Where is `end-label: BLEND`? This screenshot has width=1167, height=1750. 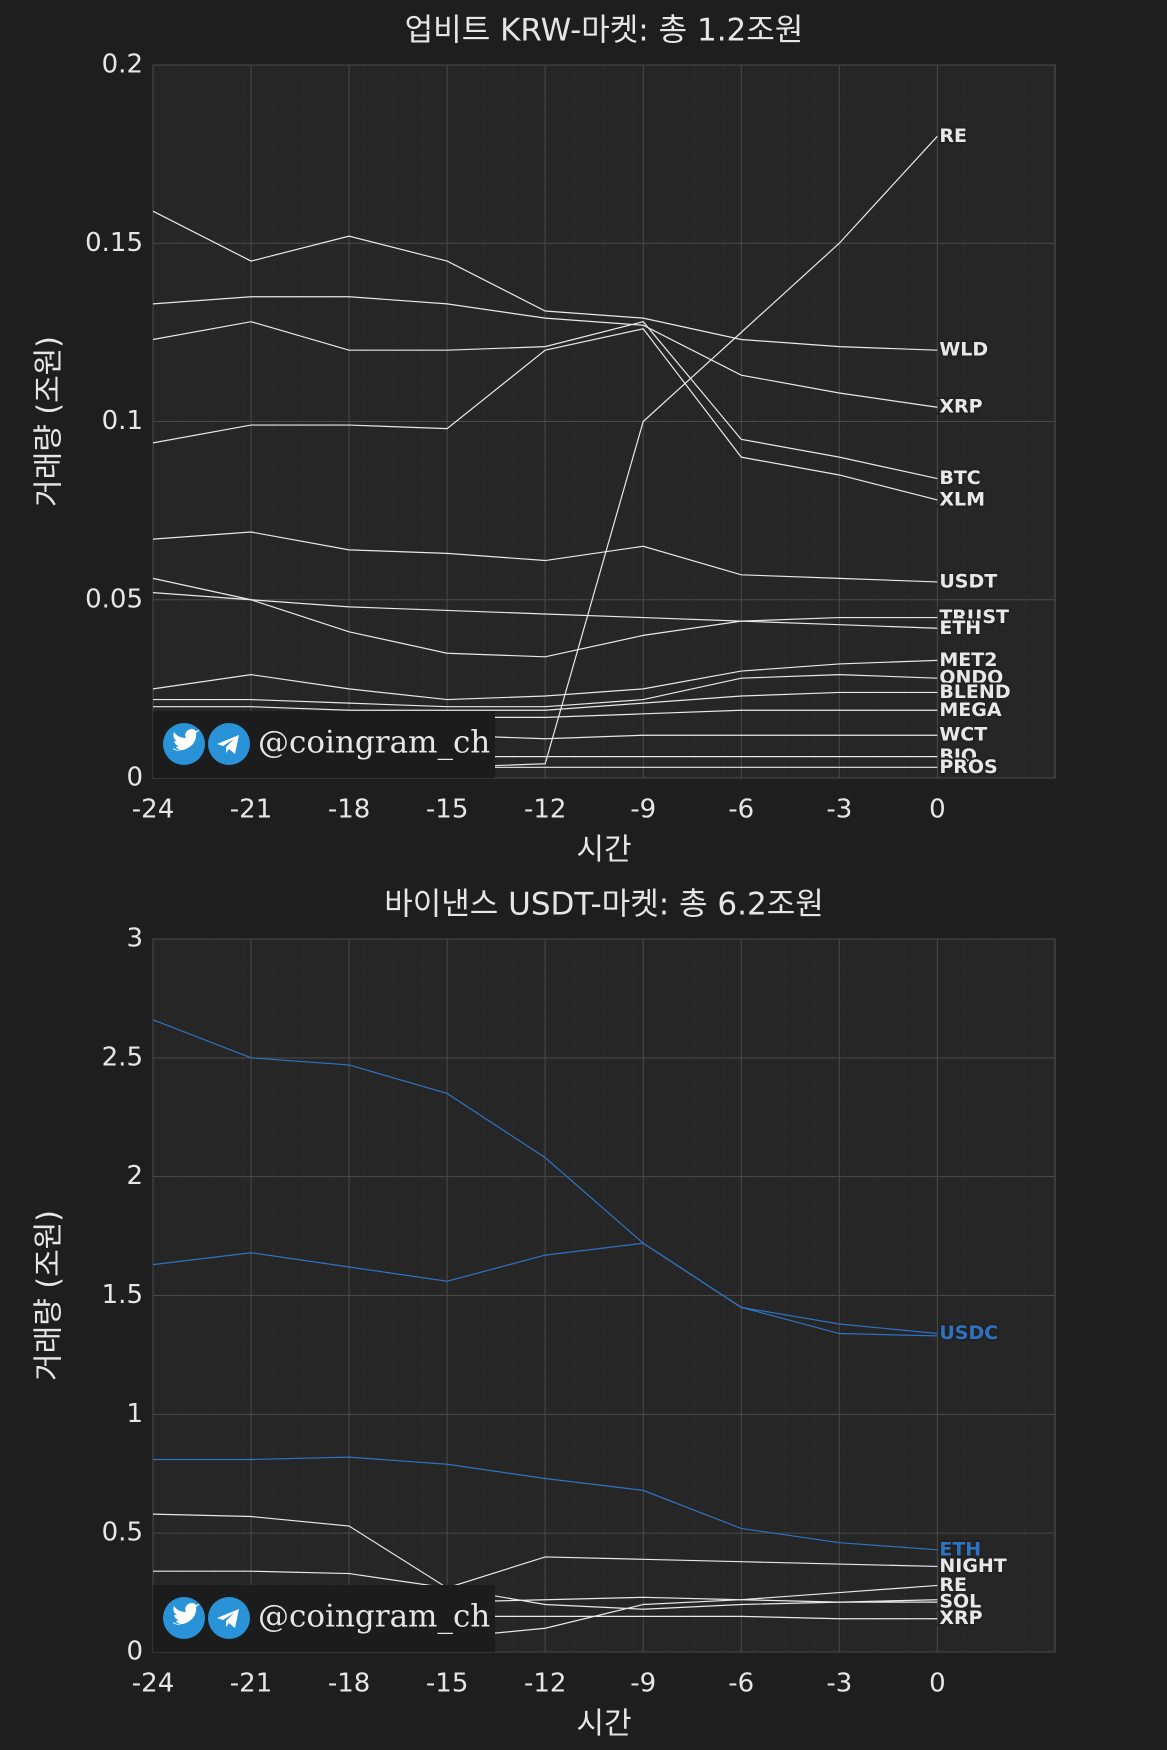 end-label: BLEND is located at coordinates (974, 692).